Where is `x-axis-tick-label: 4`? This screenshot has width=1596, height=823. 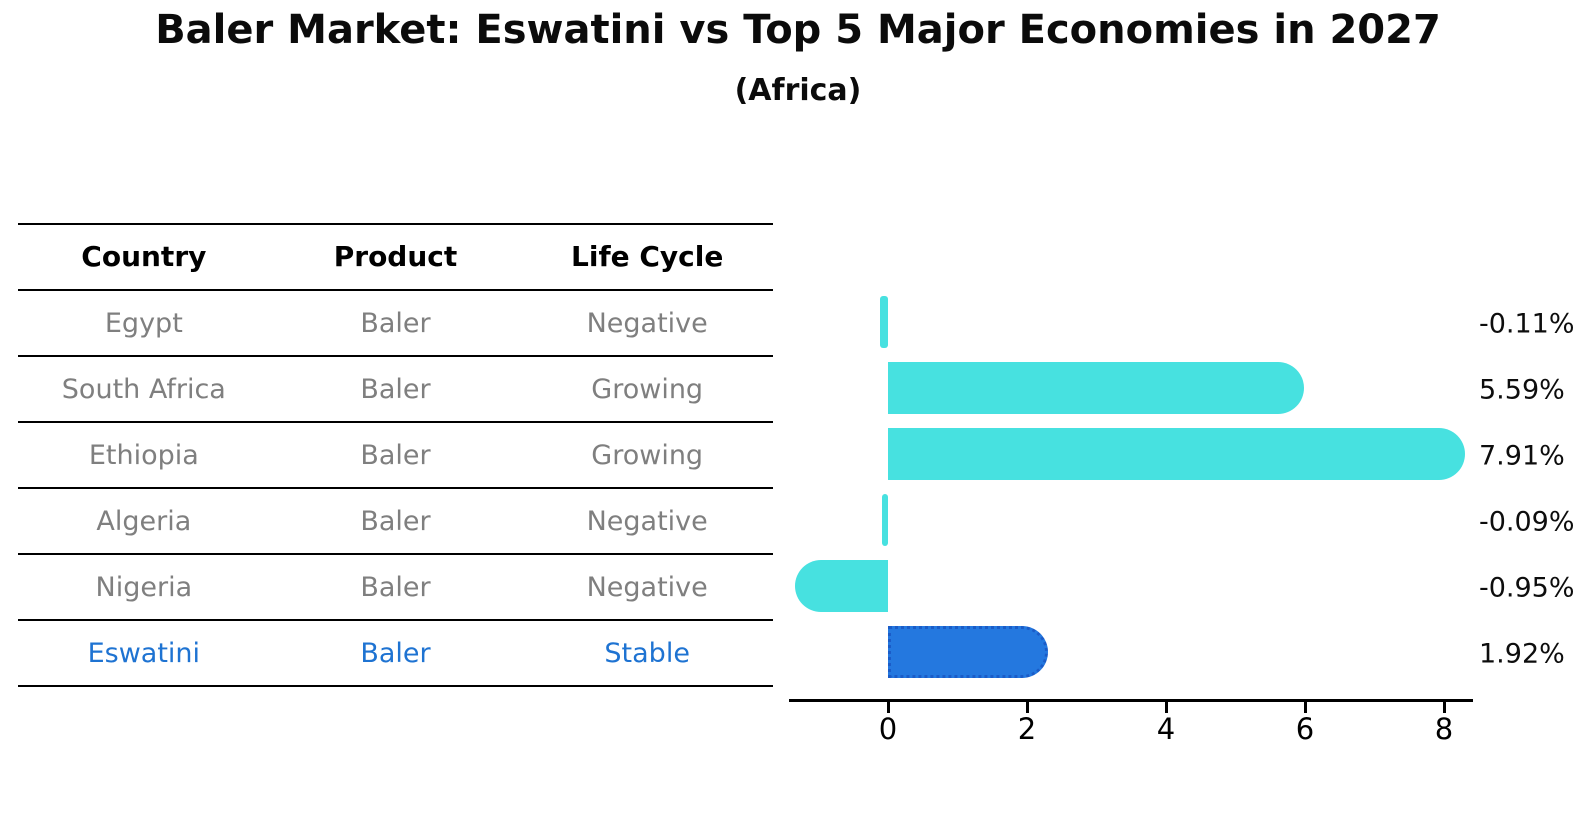 x-axis-tick-label: 4 is located at coordinates (1166, 729).